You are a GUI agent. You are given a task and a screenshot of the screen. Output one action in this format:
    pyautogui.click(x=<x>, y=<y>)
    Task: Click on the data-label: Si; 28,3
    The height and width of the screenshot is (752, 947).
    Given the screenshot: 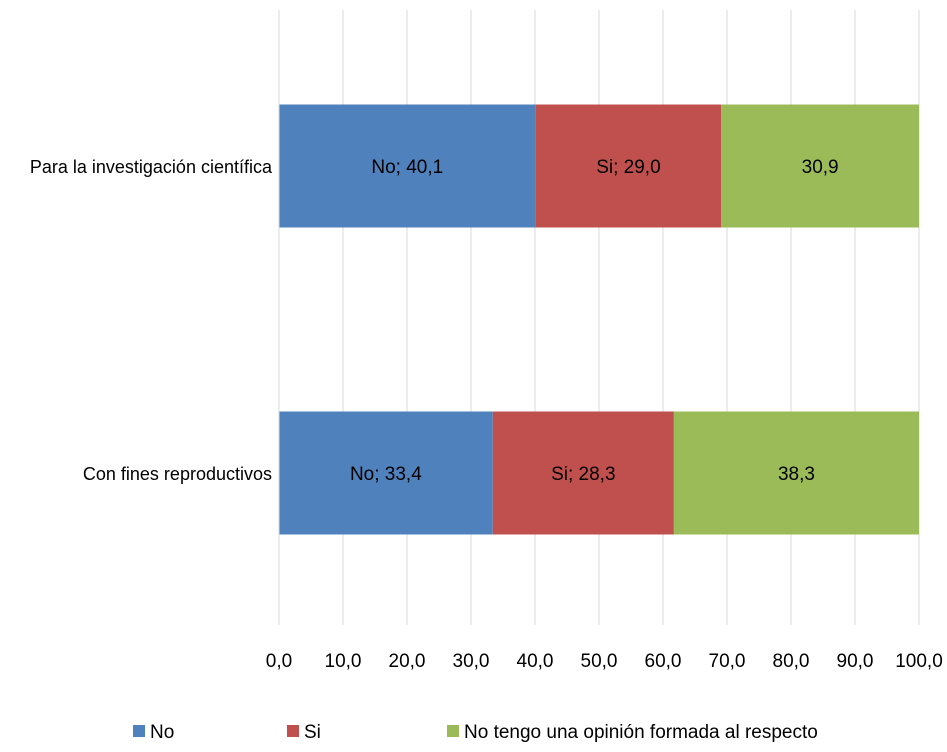 What is the action you would take?
    pyautogui.click(x=583, y=474)
    